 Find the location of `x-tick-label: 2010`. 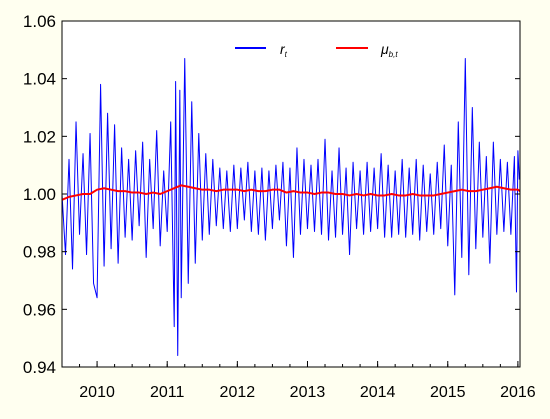

x-tick-label: 2010 is located at coordinates (97, 392).